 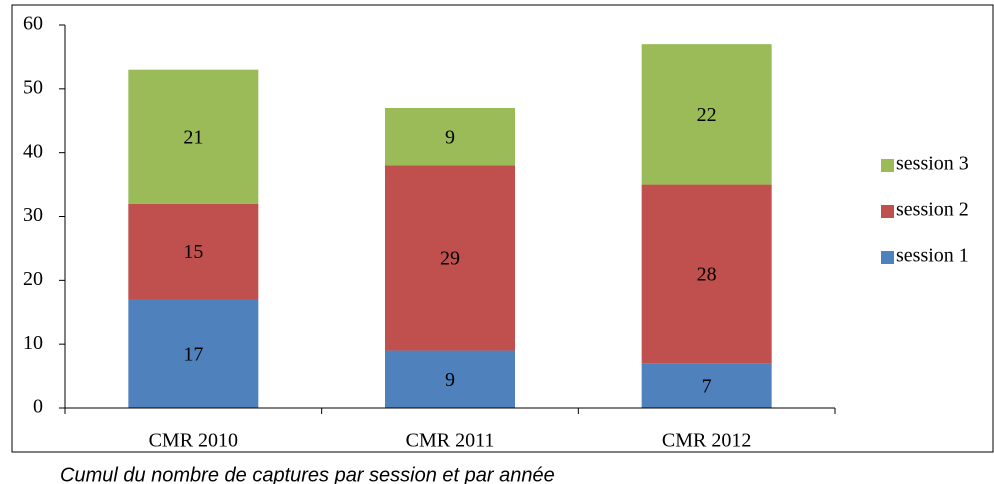 I want to click on x-tick-label: CMR 2010, so click(x=193, y=441).